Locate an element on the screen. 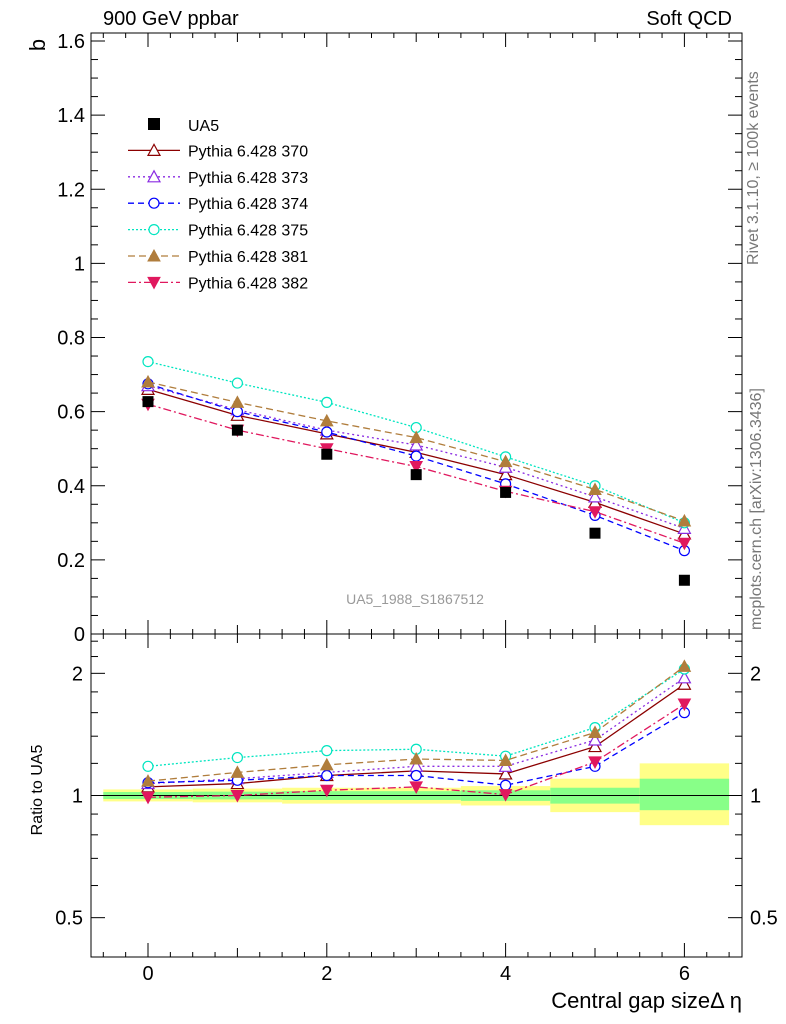 This screenshot has height=1024, width=786. legend-label-6: Pythia 6.428 382 is located at coordinates (248, 283).